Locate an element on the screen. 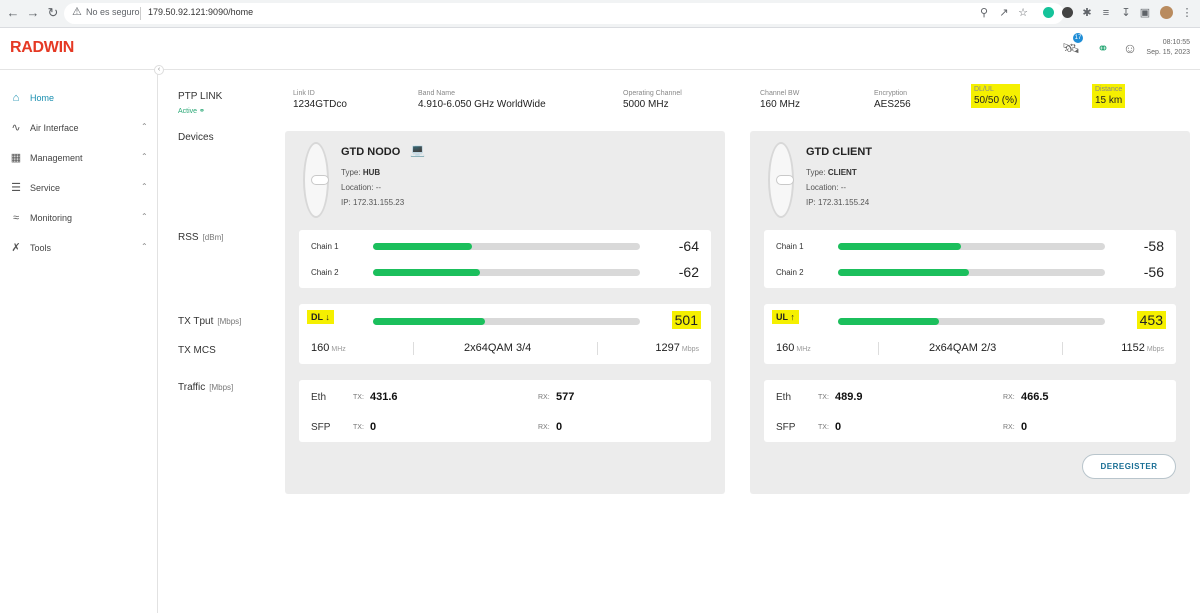 The image size is (1200, 613). channel-bw-label: Channel BW is located at coordinates (780, 93).